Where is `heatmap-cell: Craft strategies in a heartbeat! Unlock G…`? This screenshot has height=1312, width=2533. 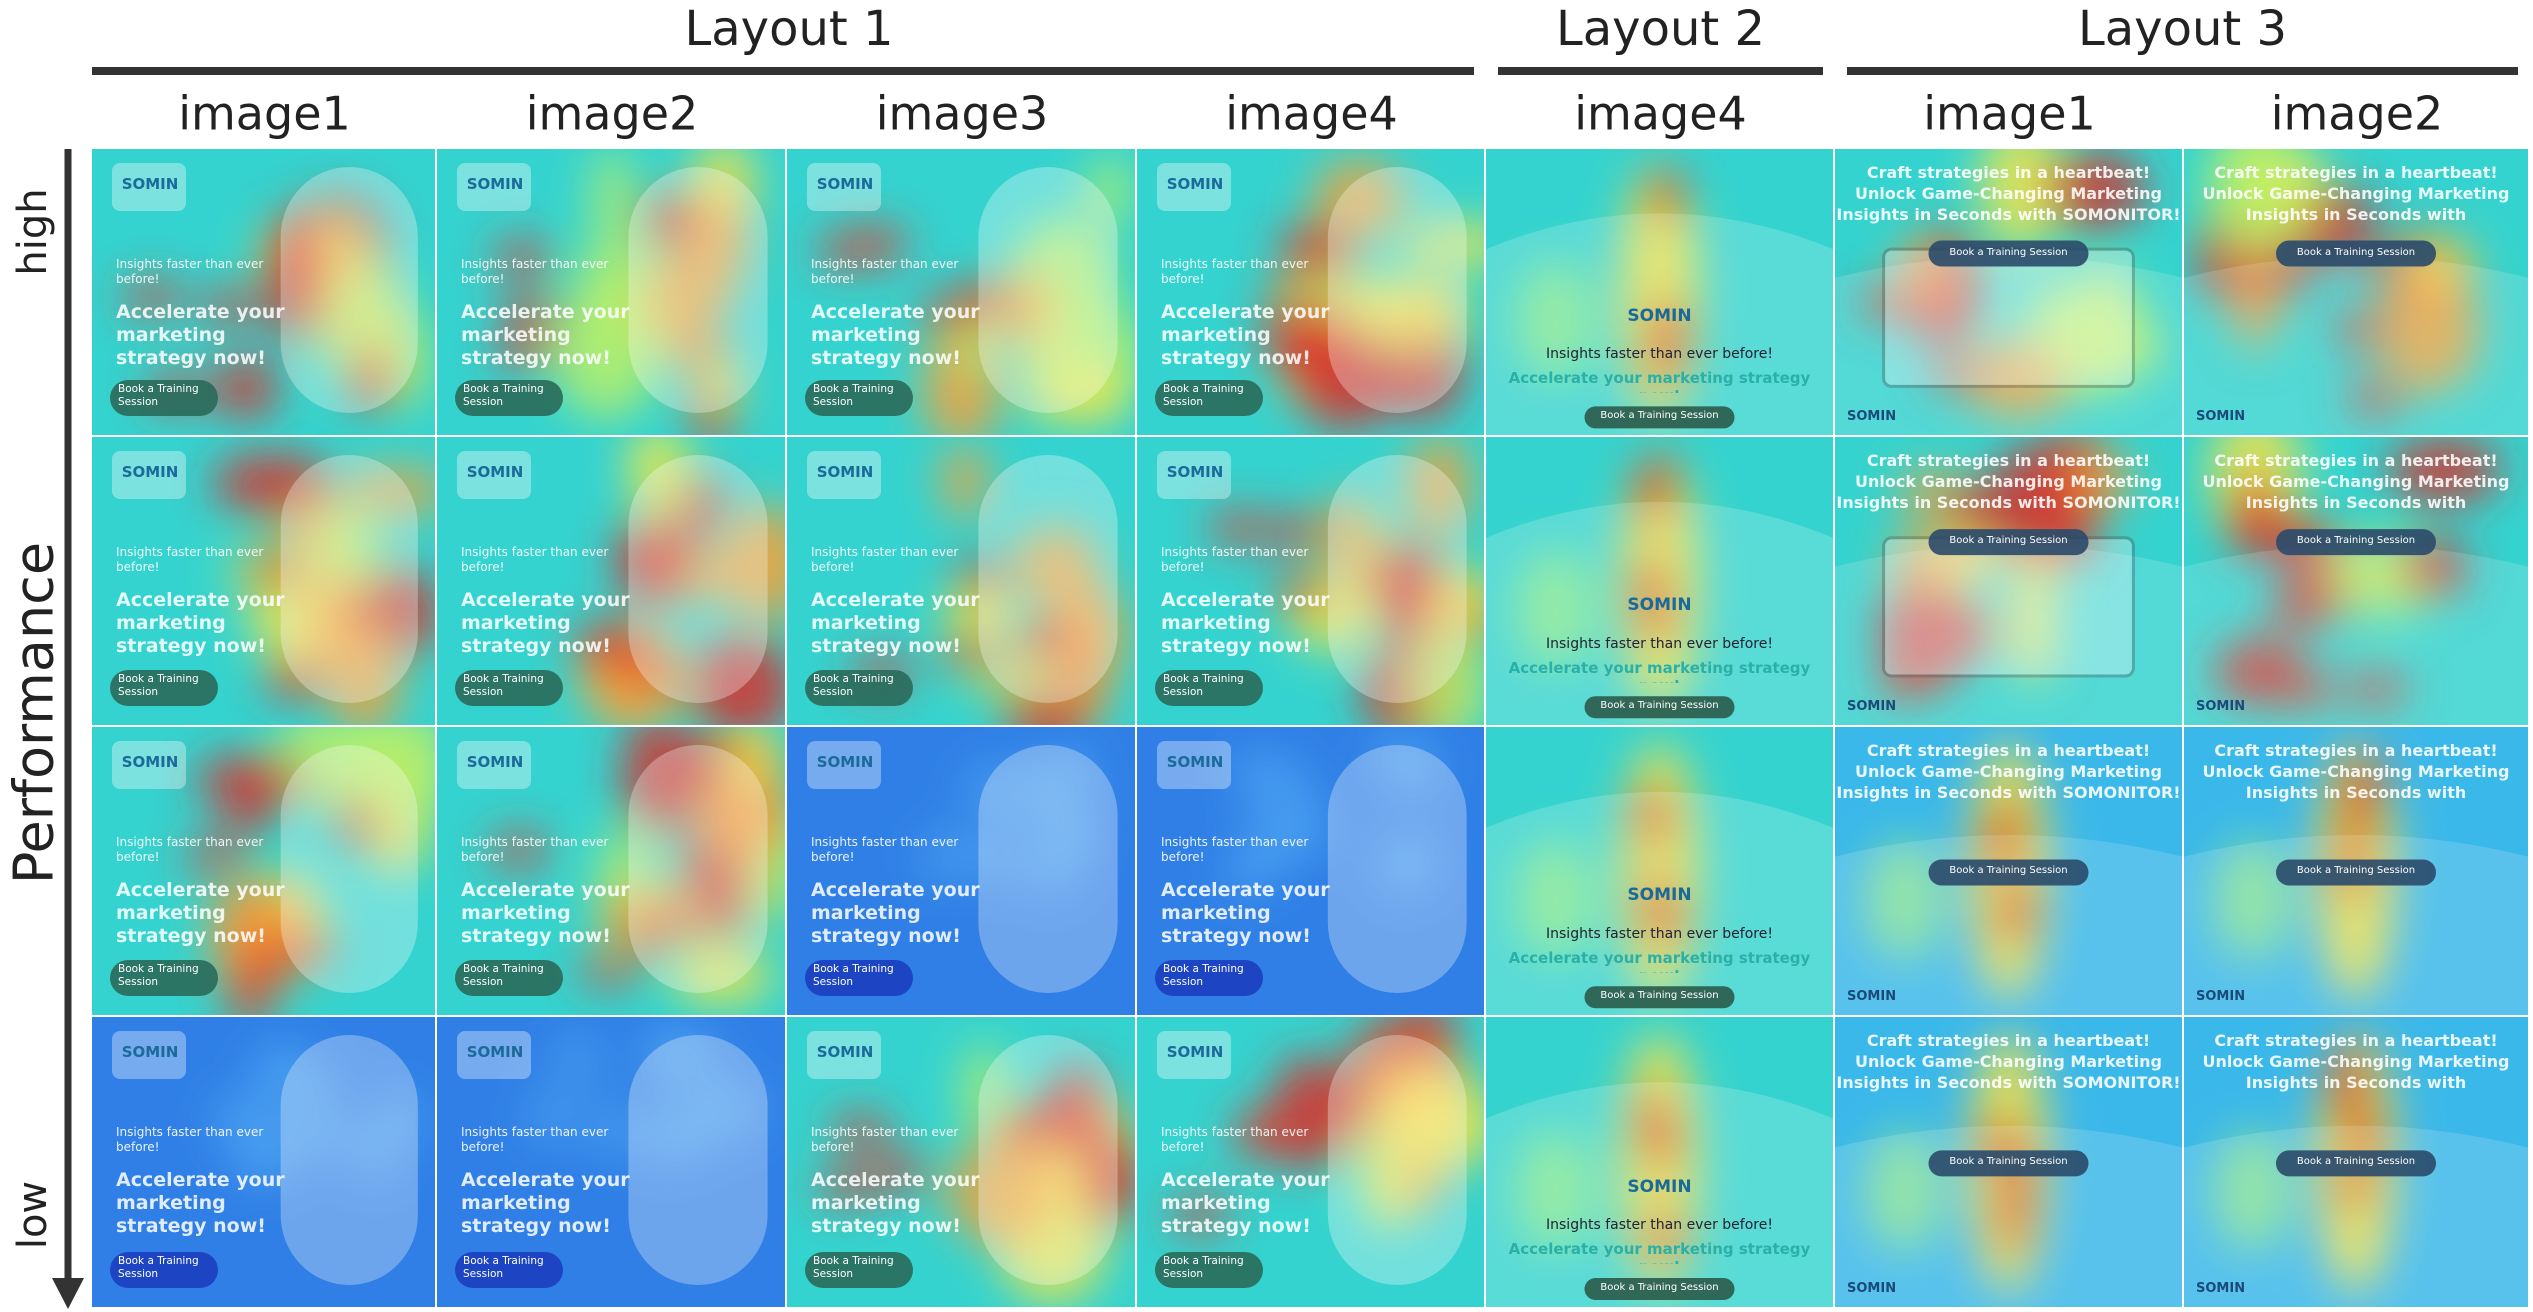
heatmap-cell: Craft strategies in a heartbeat! Unlock G… is located at coordinates (2008, 292).